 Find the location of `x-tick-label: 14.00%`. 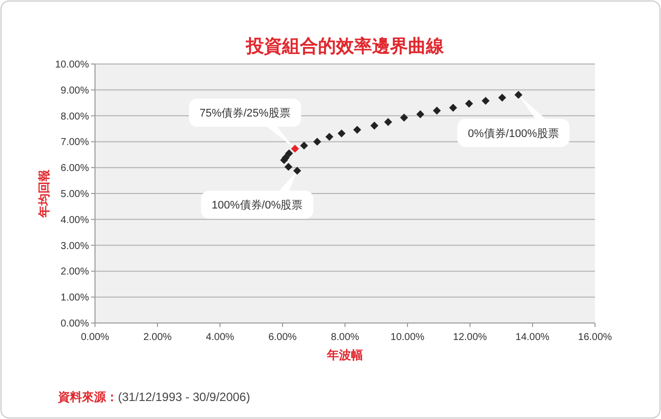

x-tick-label: 14.00% is located at coordinates (533, 337).